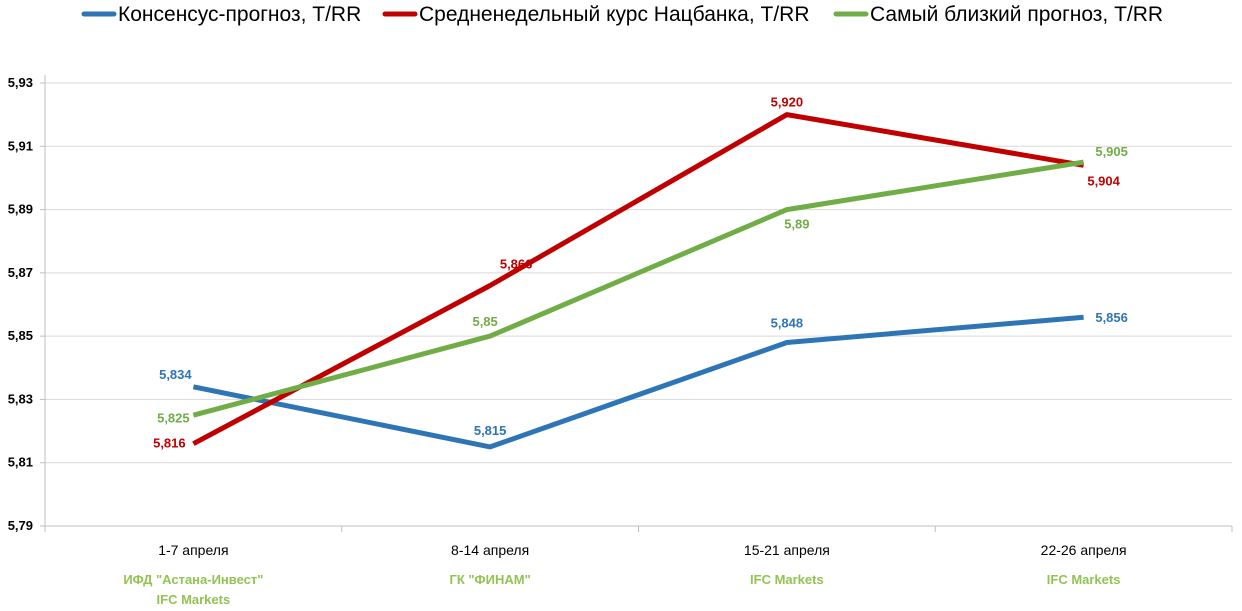  Describe the element at coordinates (1016, 14) in the screenshot. I see `legend-entry: Самый близкий прогноз, Т/RR` at that location.